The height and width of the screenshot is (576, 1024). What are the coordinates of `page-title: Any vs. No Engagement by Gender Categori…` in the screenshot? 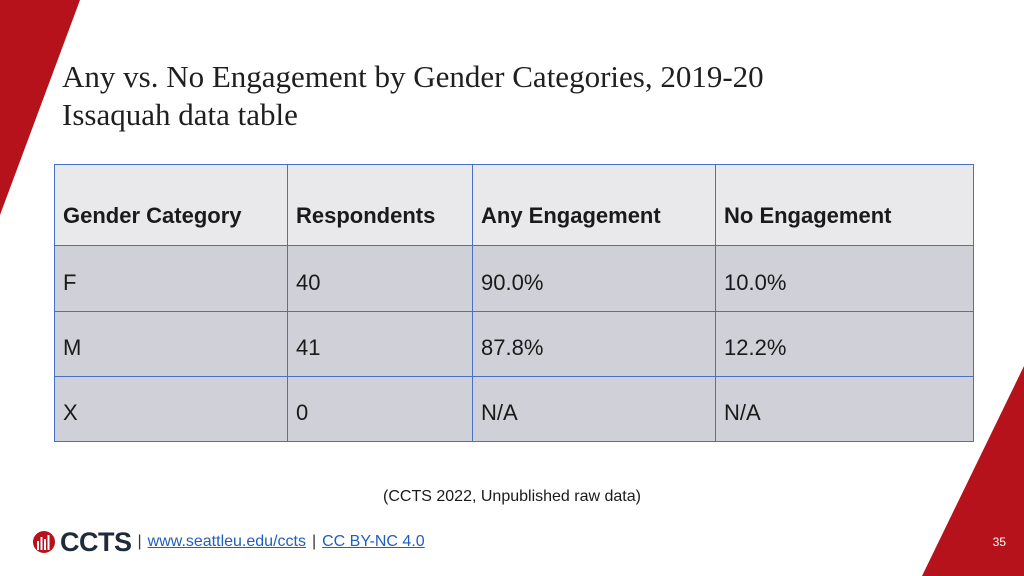 It's located at (522, 96).